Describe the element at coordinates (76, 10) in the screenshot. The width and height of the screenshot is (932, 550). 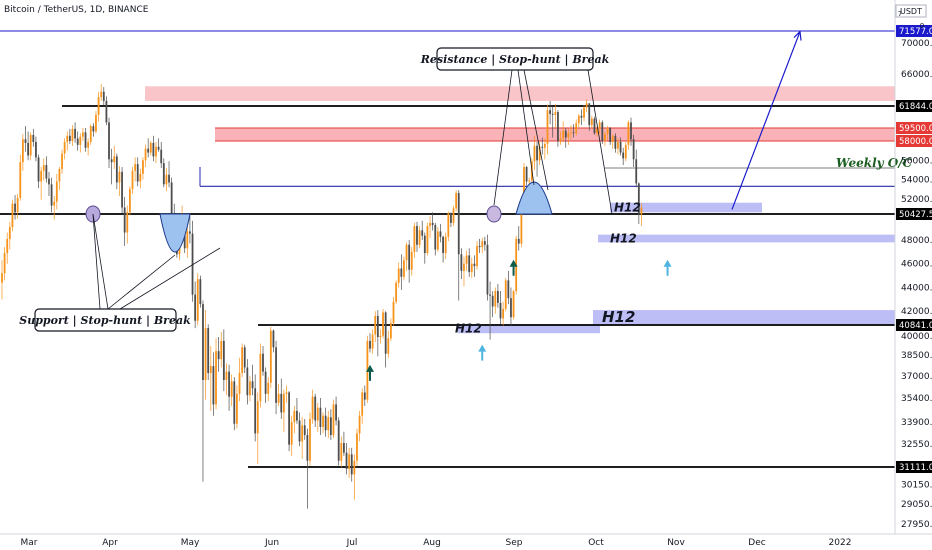
I see `chart-title: Bitcoin / TetherUS, 1D, BINANCE` at that location.